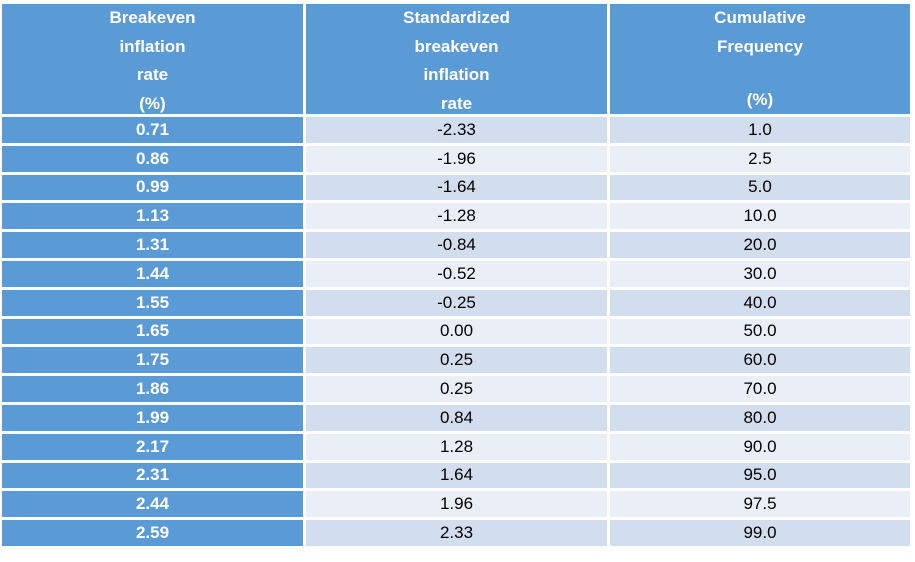  I want to click on table-row: 0.71 -2.33 1.0, so click(456, 130).